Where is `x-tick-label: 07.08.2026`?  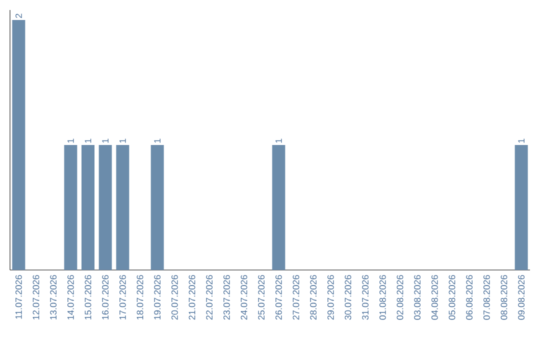 x-tick-label: 07.08.2026 is located at coordinates (486, 297).